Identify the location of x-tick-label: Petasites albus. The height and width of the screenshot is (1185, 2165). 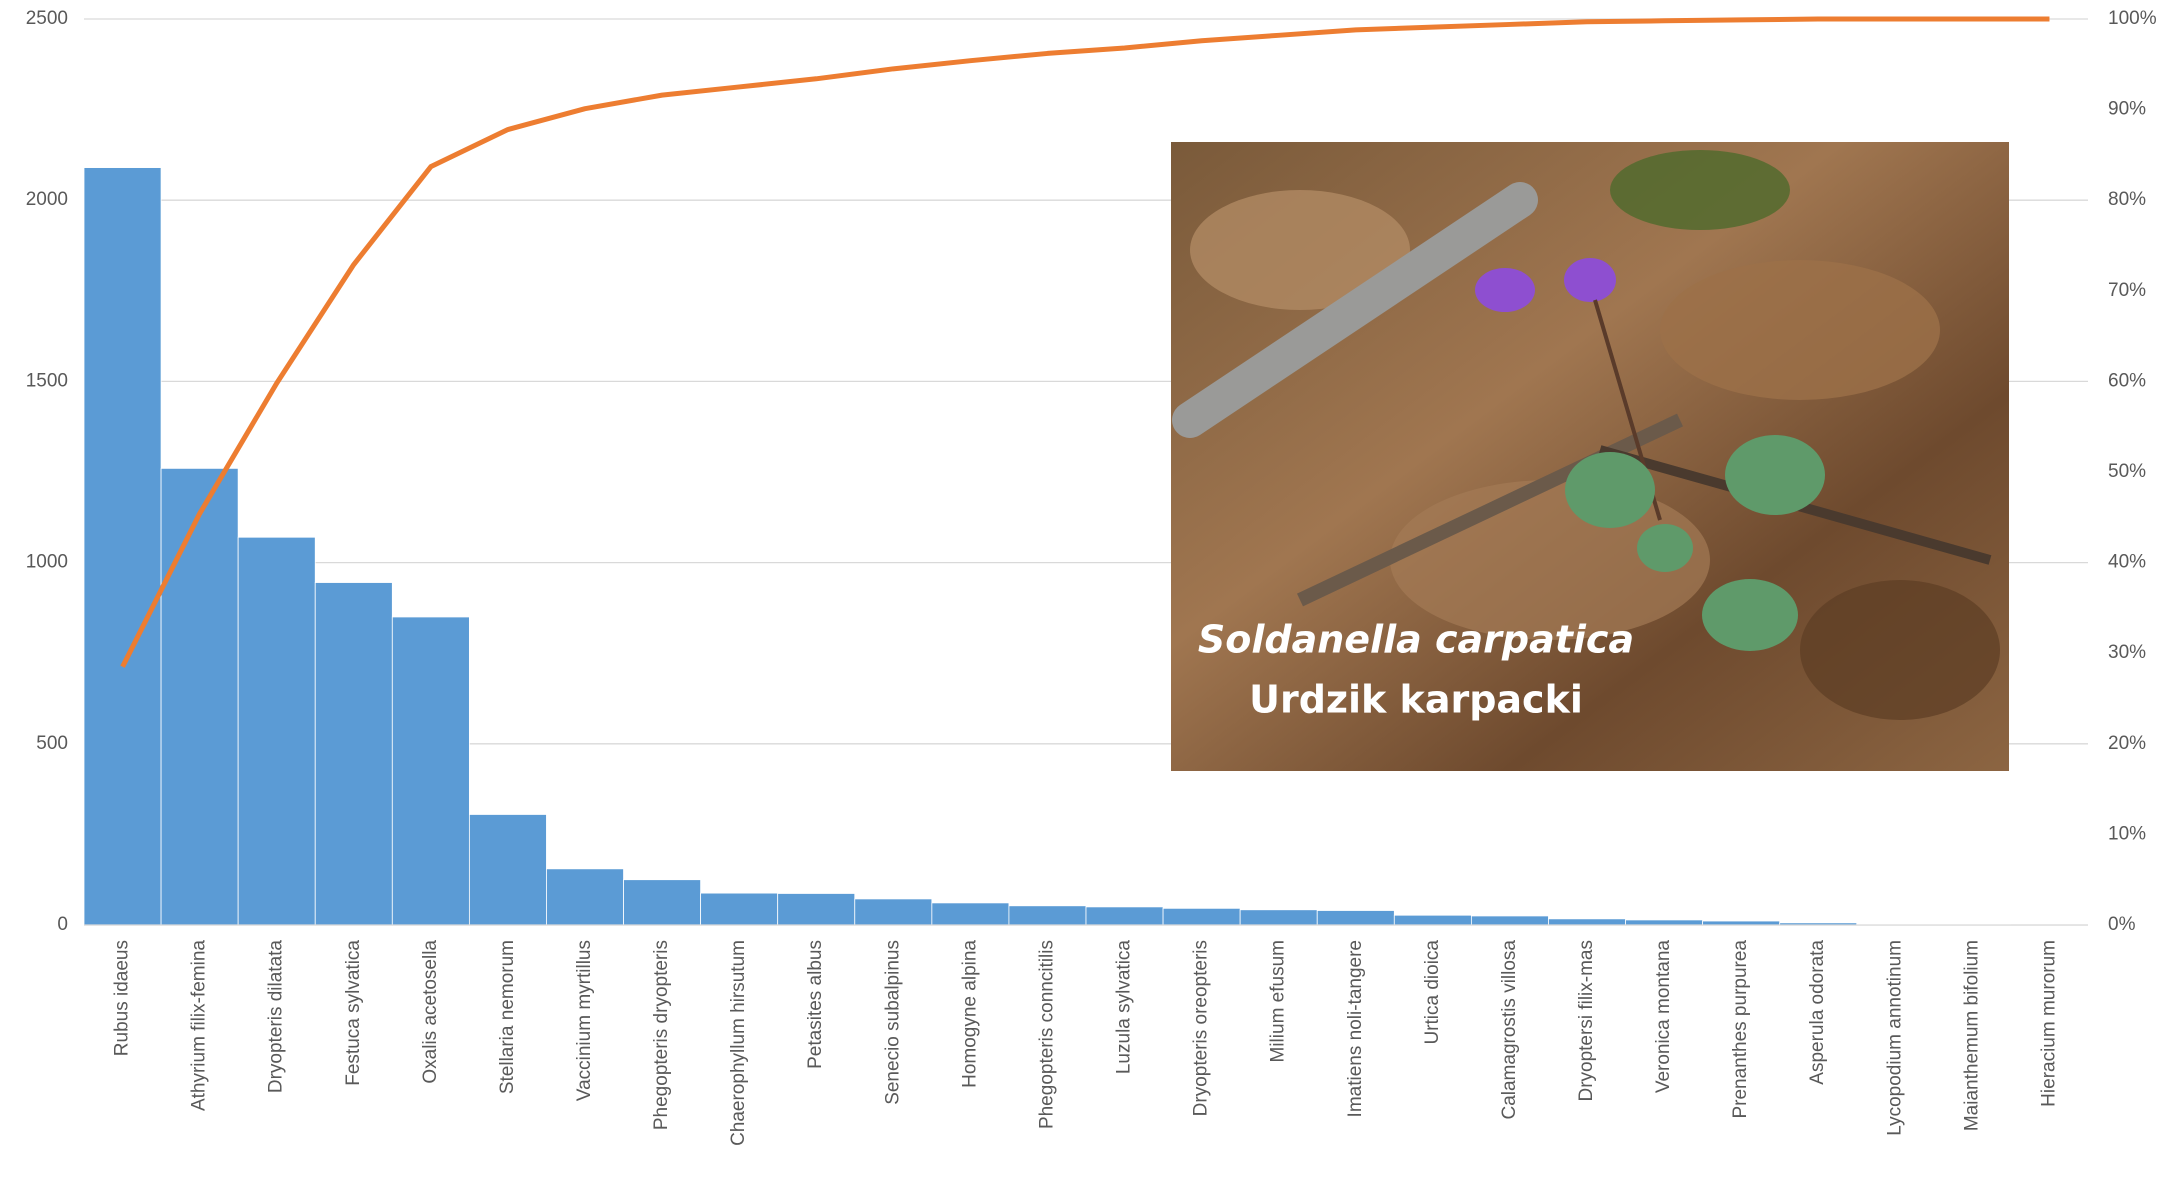
(815, 1004).